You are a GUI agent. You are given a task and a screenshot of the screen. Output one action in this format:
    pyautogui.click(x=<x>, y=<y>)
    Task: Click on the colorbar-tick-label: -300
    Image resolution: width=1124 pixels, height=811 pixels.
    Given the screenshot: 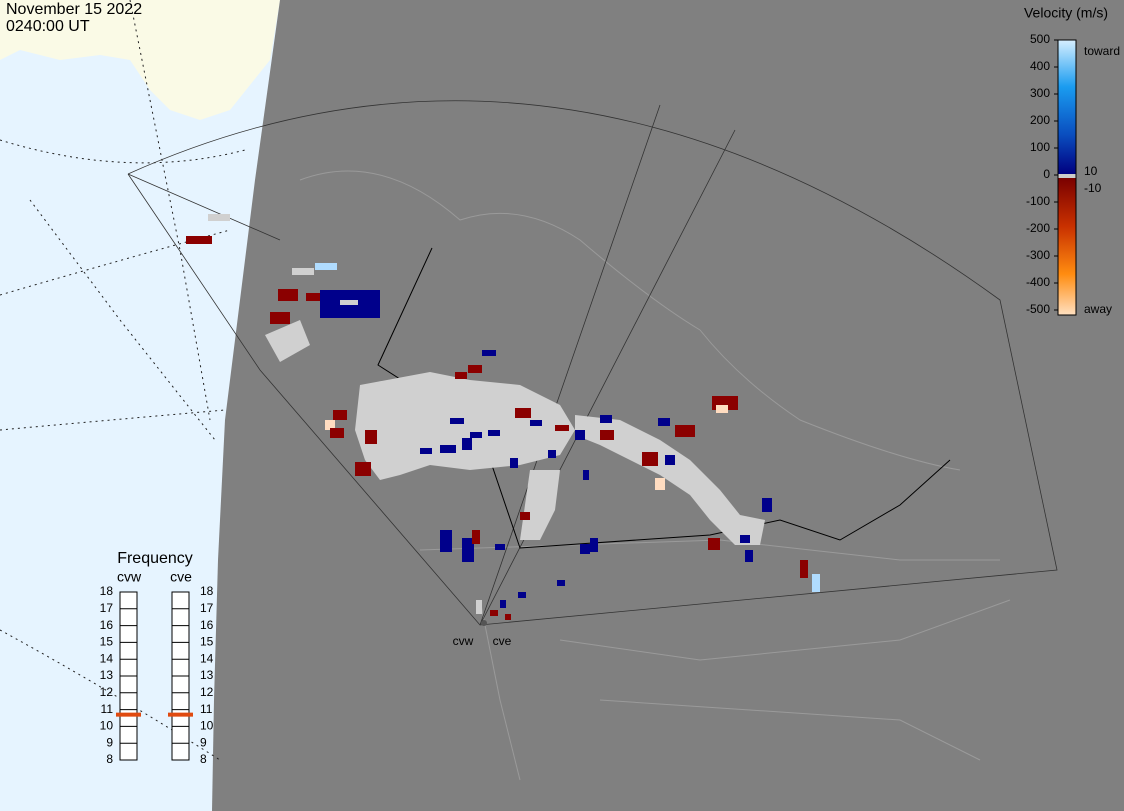 What is the action you would take?
    pyautogui.click(x=1038, y=255)
    